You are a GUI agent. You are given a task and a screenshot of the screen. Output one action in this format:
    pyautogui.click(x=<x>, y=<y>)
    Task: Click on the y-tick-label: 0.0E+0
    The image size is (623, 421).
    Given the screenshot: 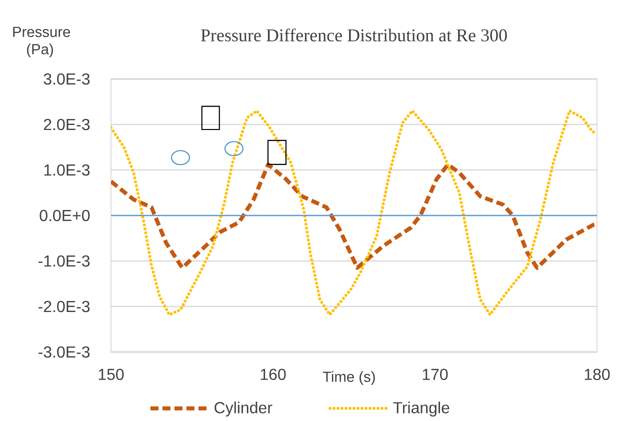 What is the action you would take?
    pyautogui.click(x=65, y=216)
    